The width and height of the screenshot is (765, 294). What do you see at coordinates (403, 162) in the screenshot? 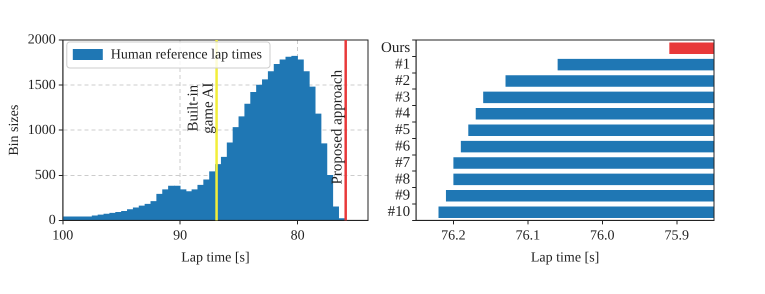
I see `y-tick-label: #7` at bounding box center [403, 162].